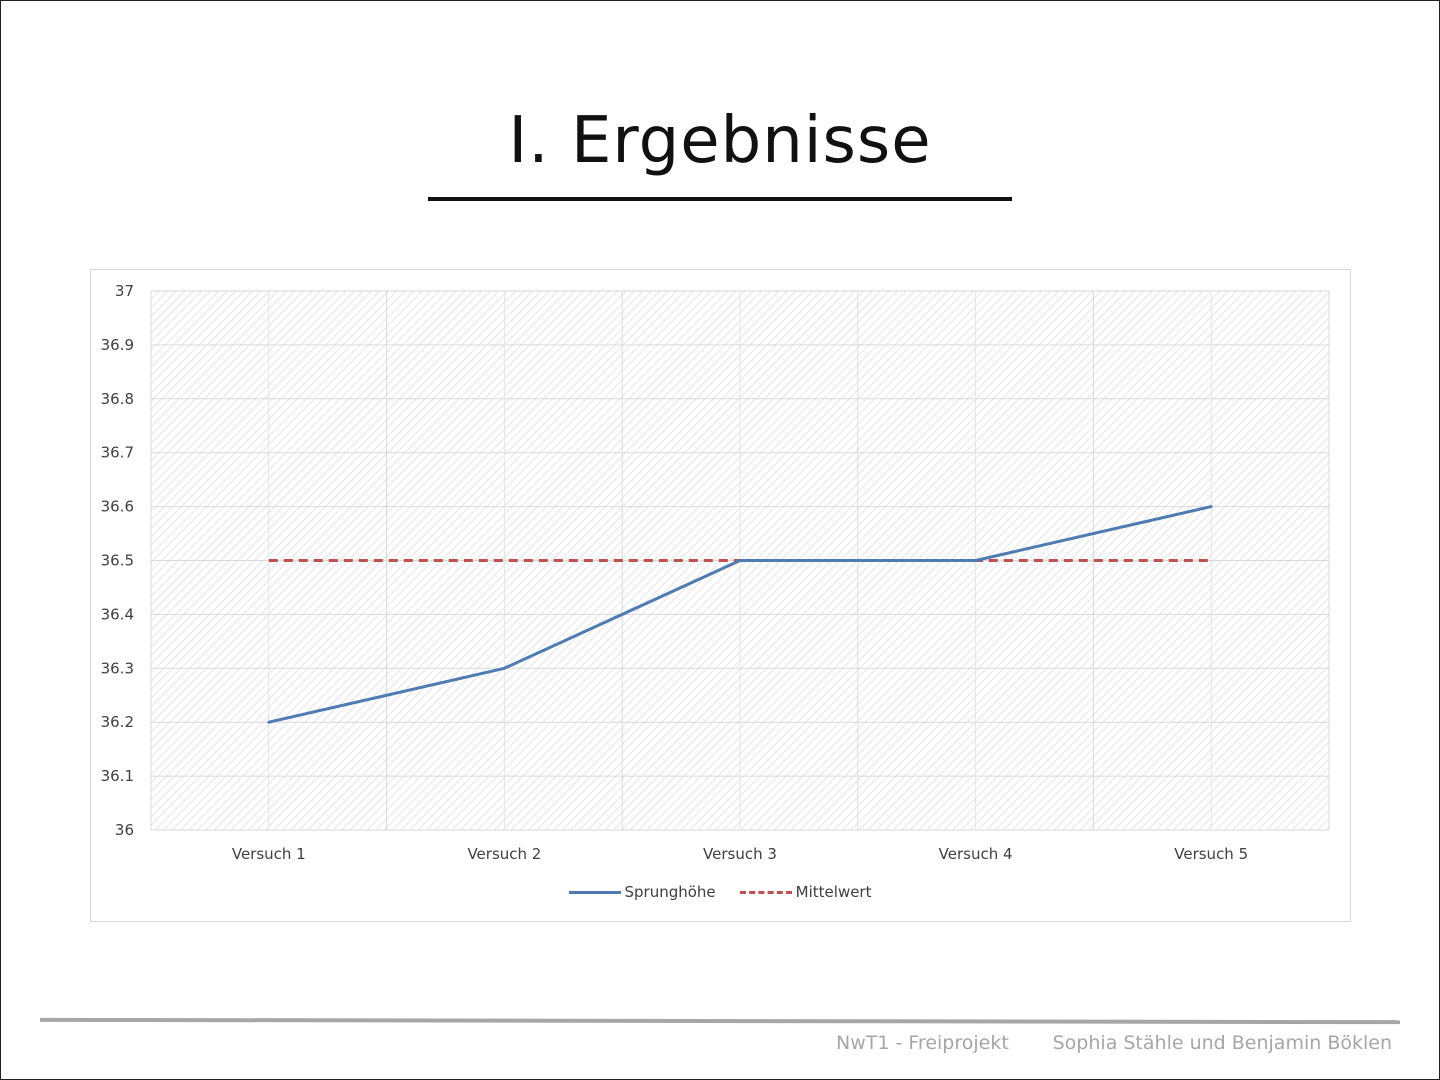 The width and height of the screenshot is (1440, 1080). What do you see at coordinates (124, 830) in the screenshot?
I see `y-tick-label: 36` at bounding box center [124, 830].